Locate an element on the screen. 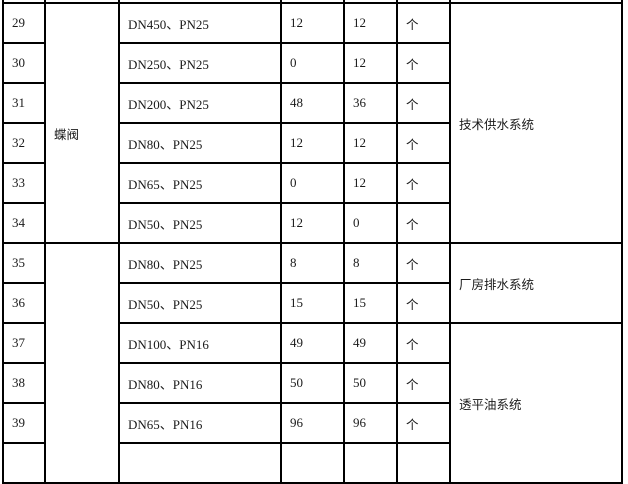 The image size is (628, 484). quantity-1: 50 is located at coordinates (312, 383).